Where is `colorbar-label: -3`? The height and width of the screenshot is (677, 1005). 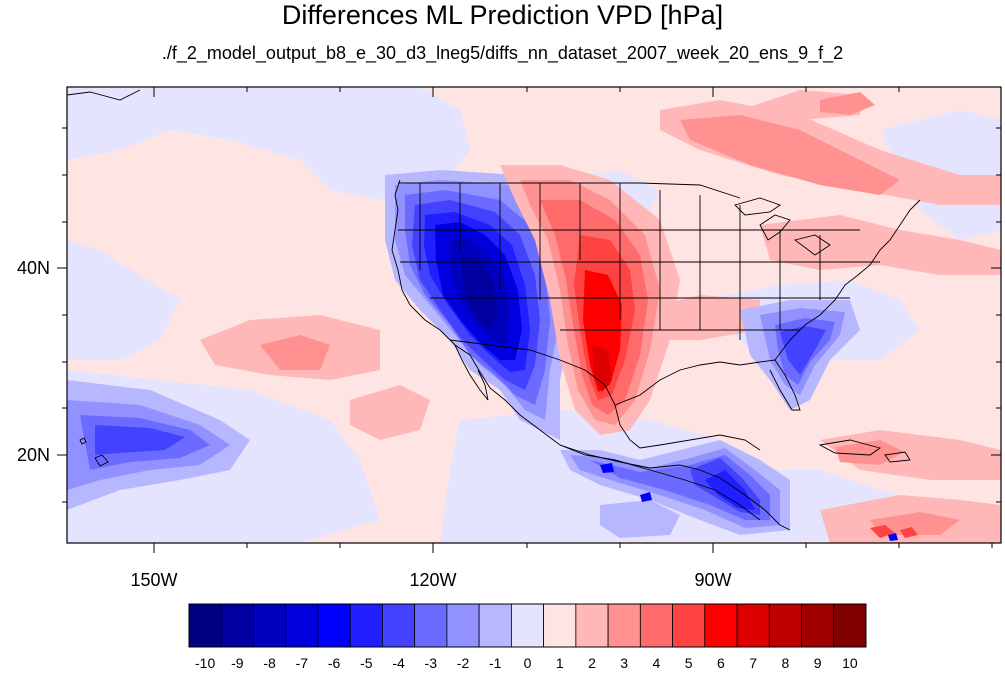
colorbar-label: -3 is located at coordinates (431, 663).